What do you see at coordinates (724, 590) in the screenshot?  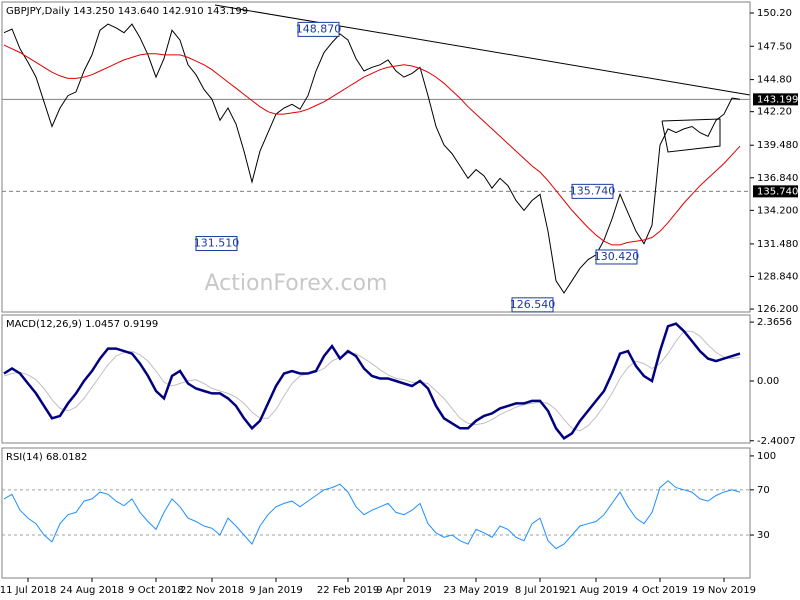 I see `x-tick-label: 19 Nov 2019` at bounding box center [724, 590].